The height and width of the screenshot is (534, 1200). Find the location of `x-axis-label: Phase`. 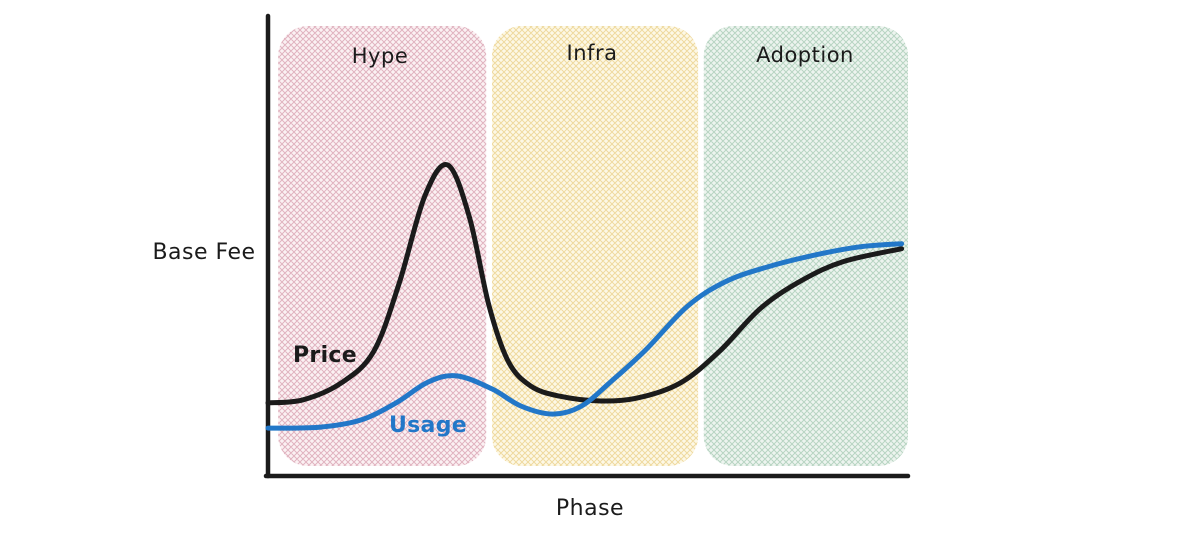

x-axis-label: Phase is located at coordinates (590, 508).